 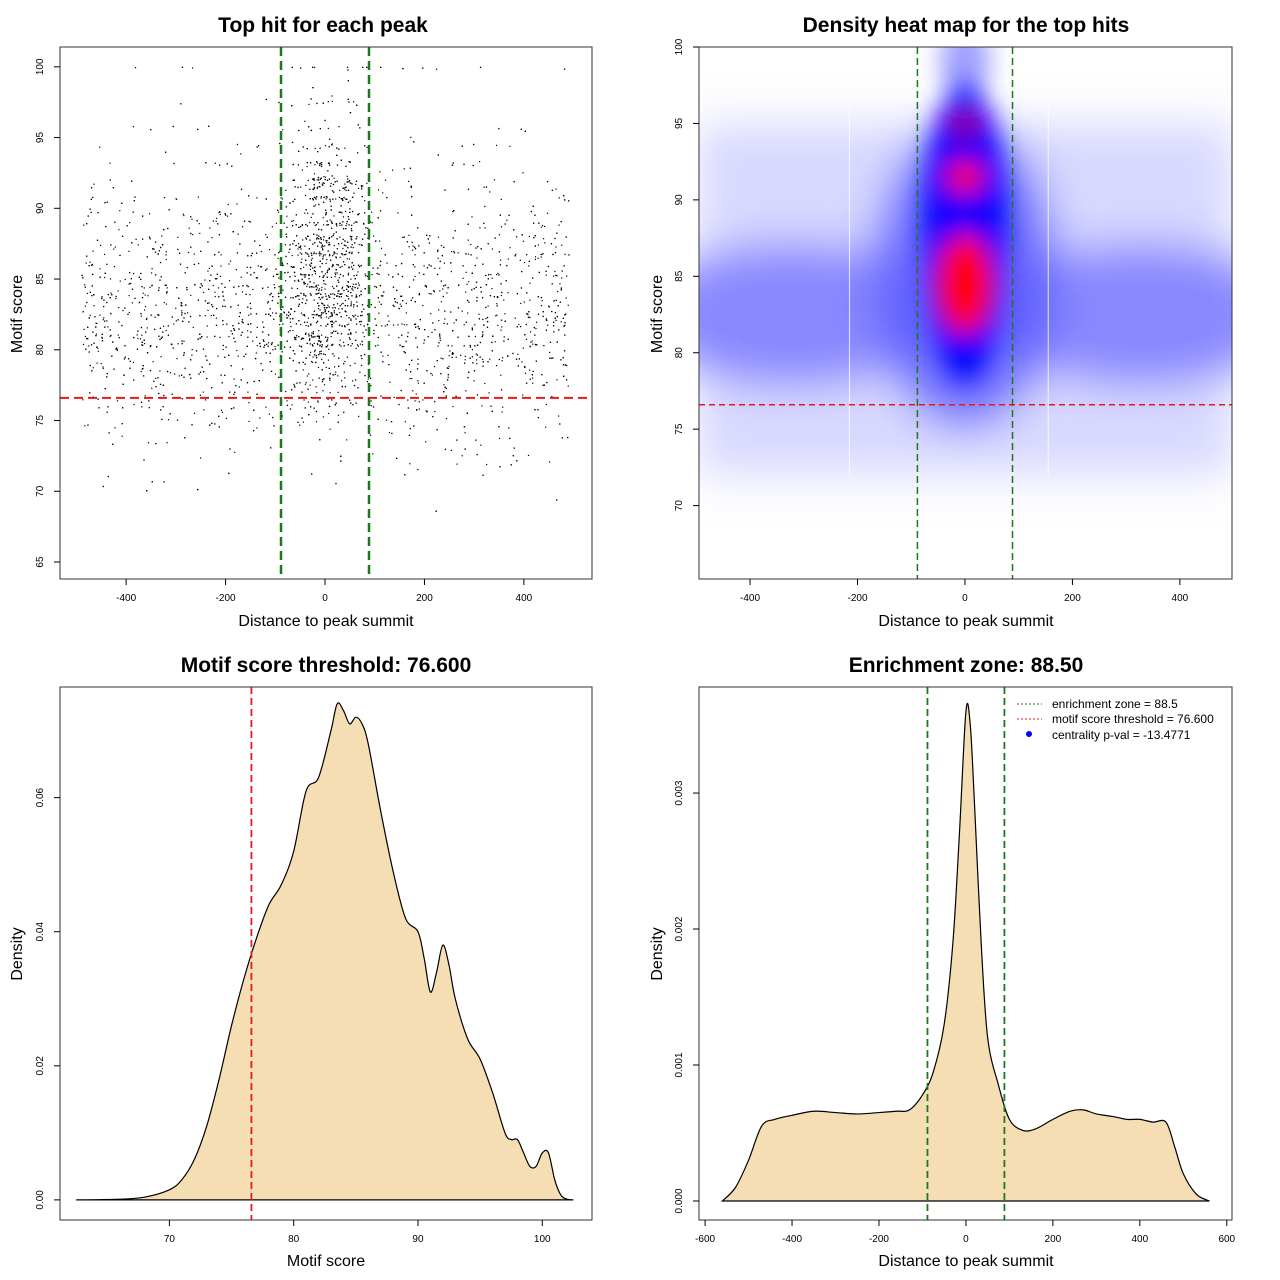 I want to click on x-axis-label-4: Distance to peak summit, so click(x=966, y=1261).